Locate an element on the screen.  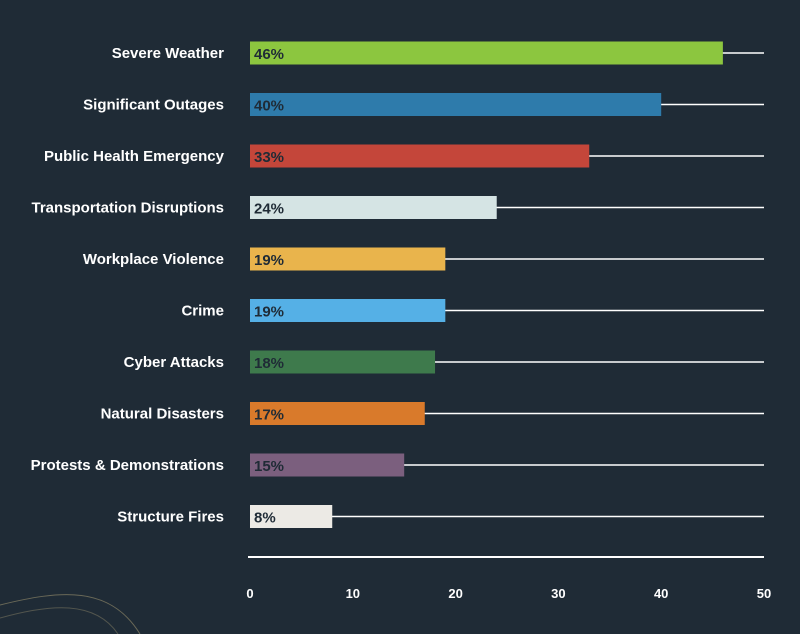
category-label: Structure Fires is located at coordinates (170, 517).